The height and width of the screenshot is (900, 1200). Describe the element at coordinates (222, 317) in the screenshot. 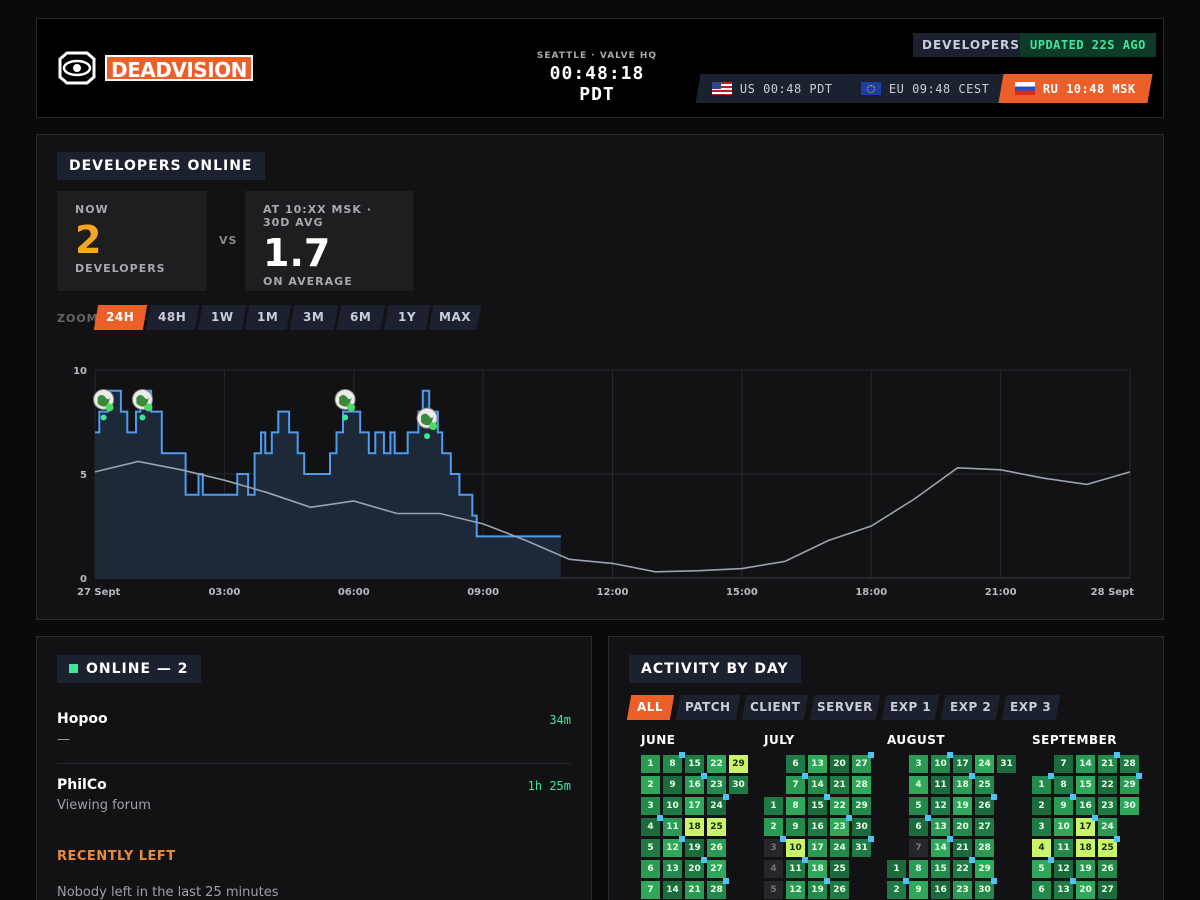

I see `zoom-1w-button: 1W` at that location.